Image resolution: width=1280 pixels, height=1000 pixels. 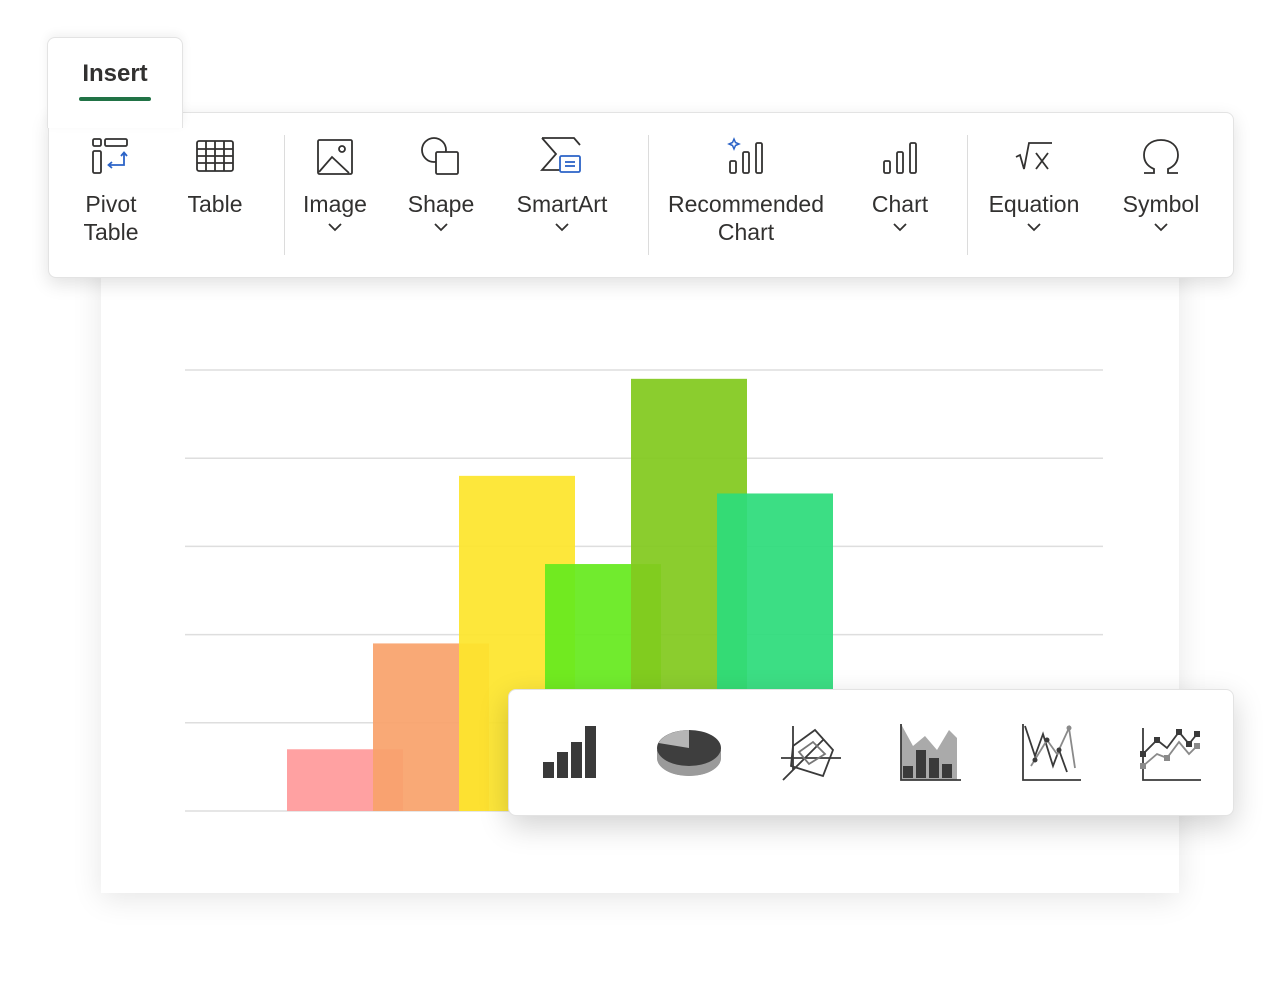 I want to click on equation-button: Equation, so click(x=1034, y=183).